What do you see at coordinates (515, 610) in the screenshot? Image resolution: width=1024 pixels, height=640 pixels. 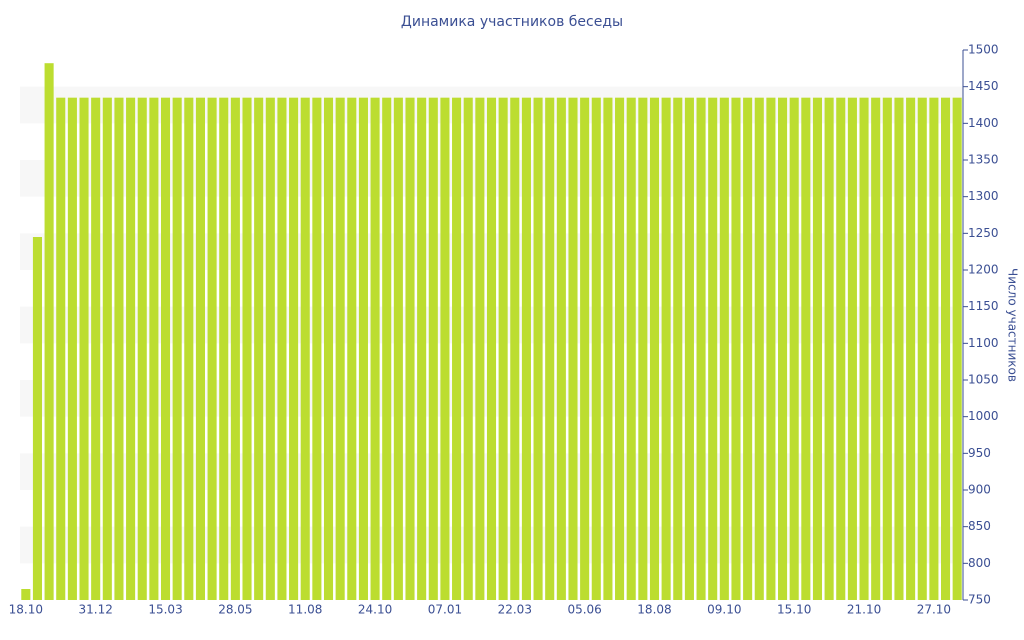 I see `x-tick-label: 22.03` at bounding box center [515, 610].